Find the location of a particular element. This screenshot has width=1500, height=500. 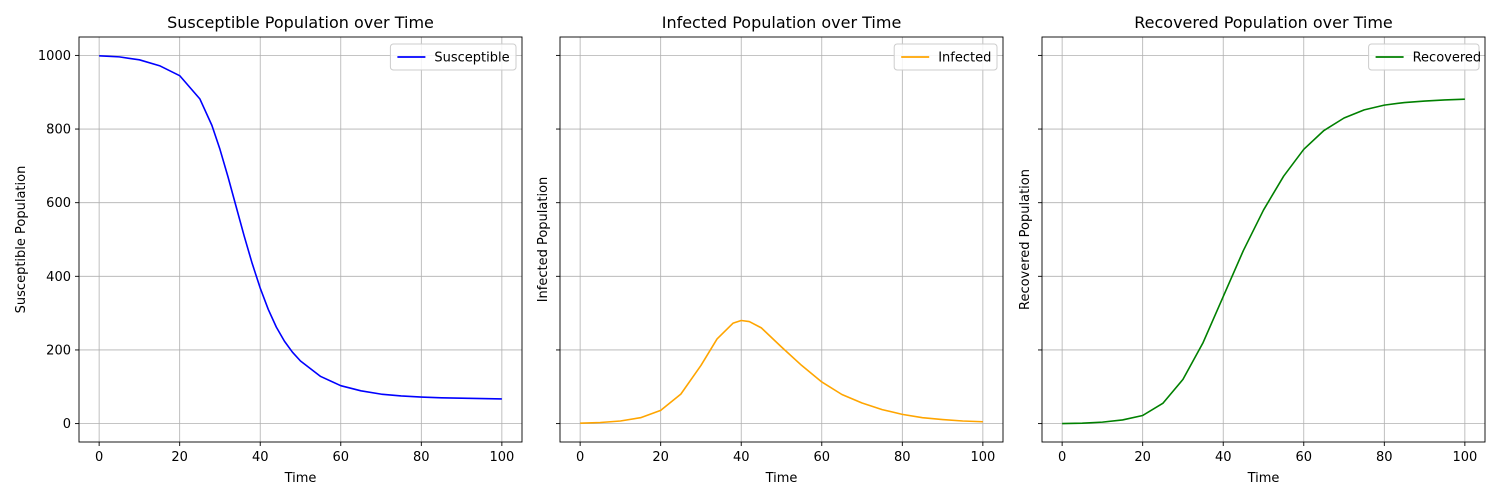

y-tick-label: 1000 is located at coordinates (54, 56).